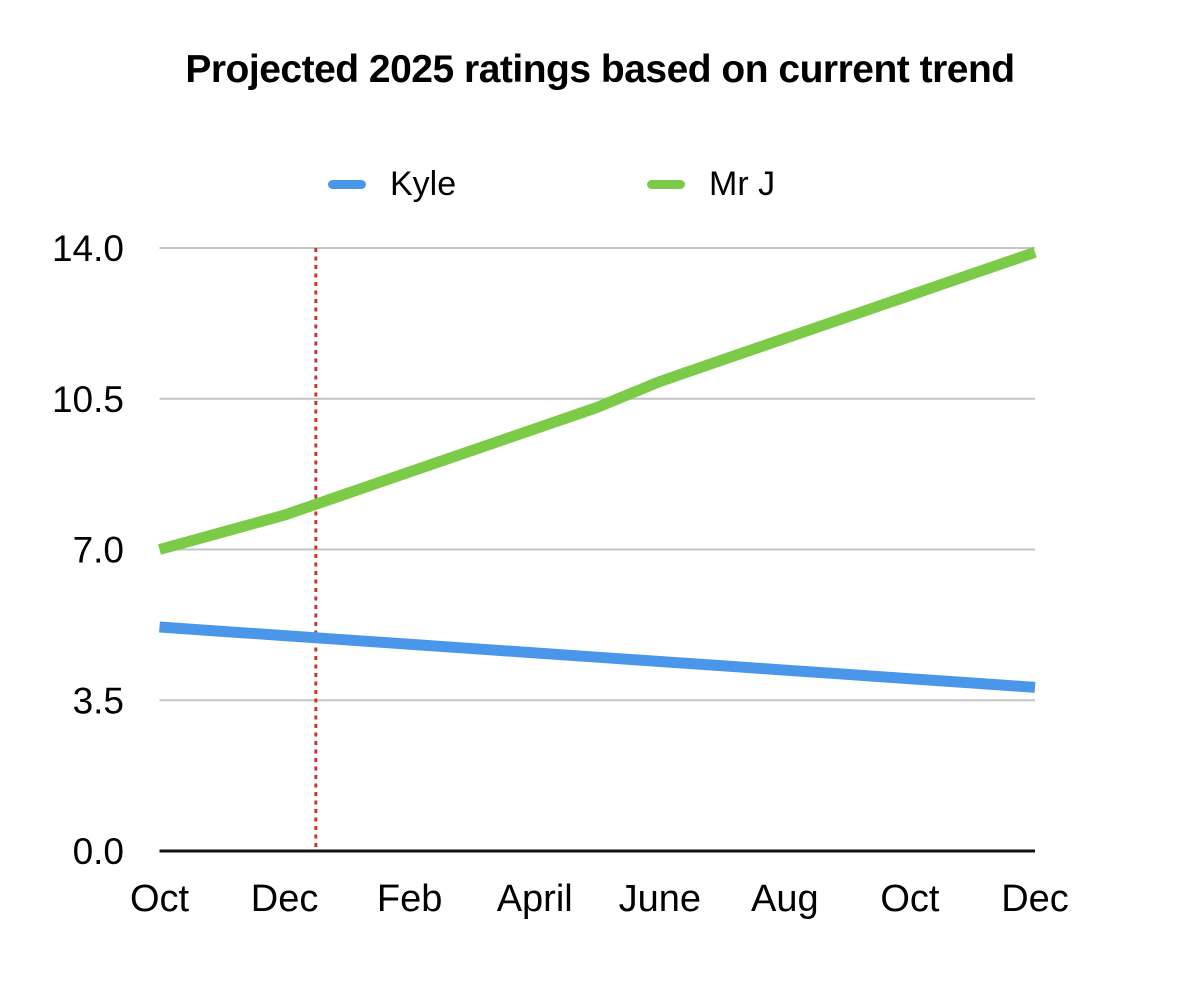  What do you see at coordinates (660, 899) in the screenshot?
I see `x-tick-label: June` at bounding box center [660, 899].